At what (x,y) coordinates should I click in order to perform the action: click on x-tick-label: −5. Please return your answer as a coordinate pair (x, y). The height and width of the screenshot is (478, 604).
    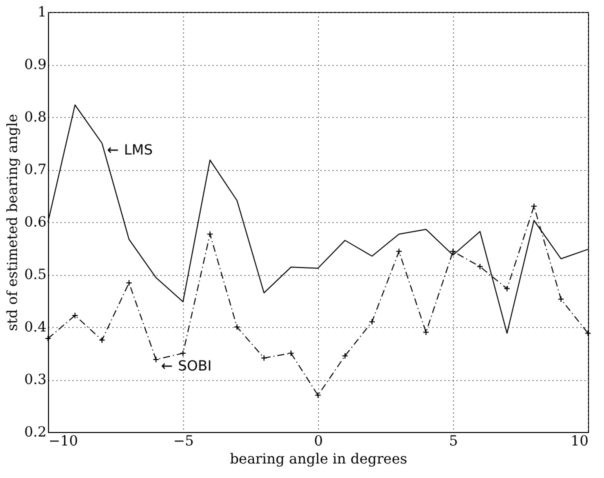
    Looking at the image, I should click on (183, 442).